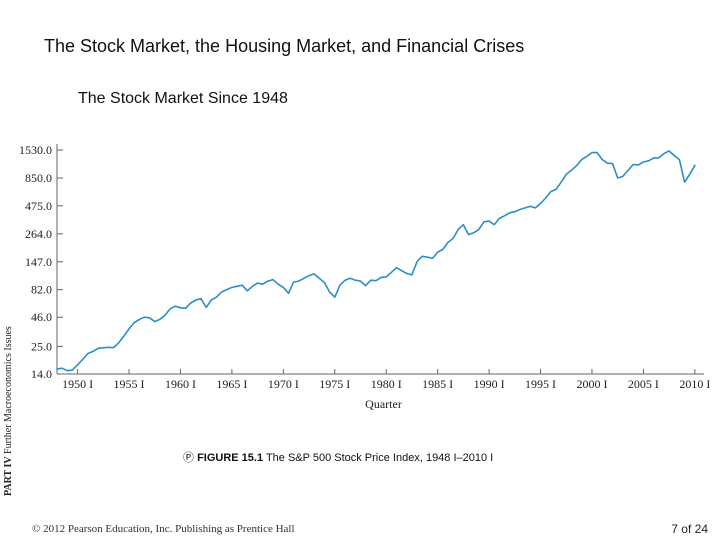 The image size is (720, 540). Describe the element at coordinates (41, 374) in the screenshot. I see `y-tick-label: 14.0` at that location.